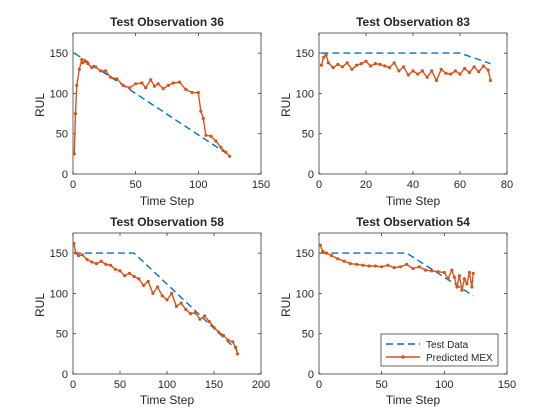  Describe the element at coordinates (167, 22) in the screenshot. I see `subplot-title: Test Observation 36` at that location.